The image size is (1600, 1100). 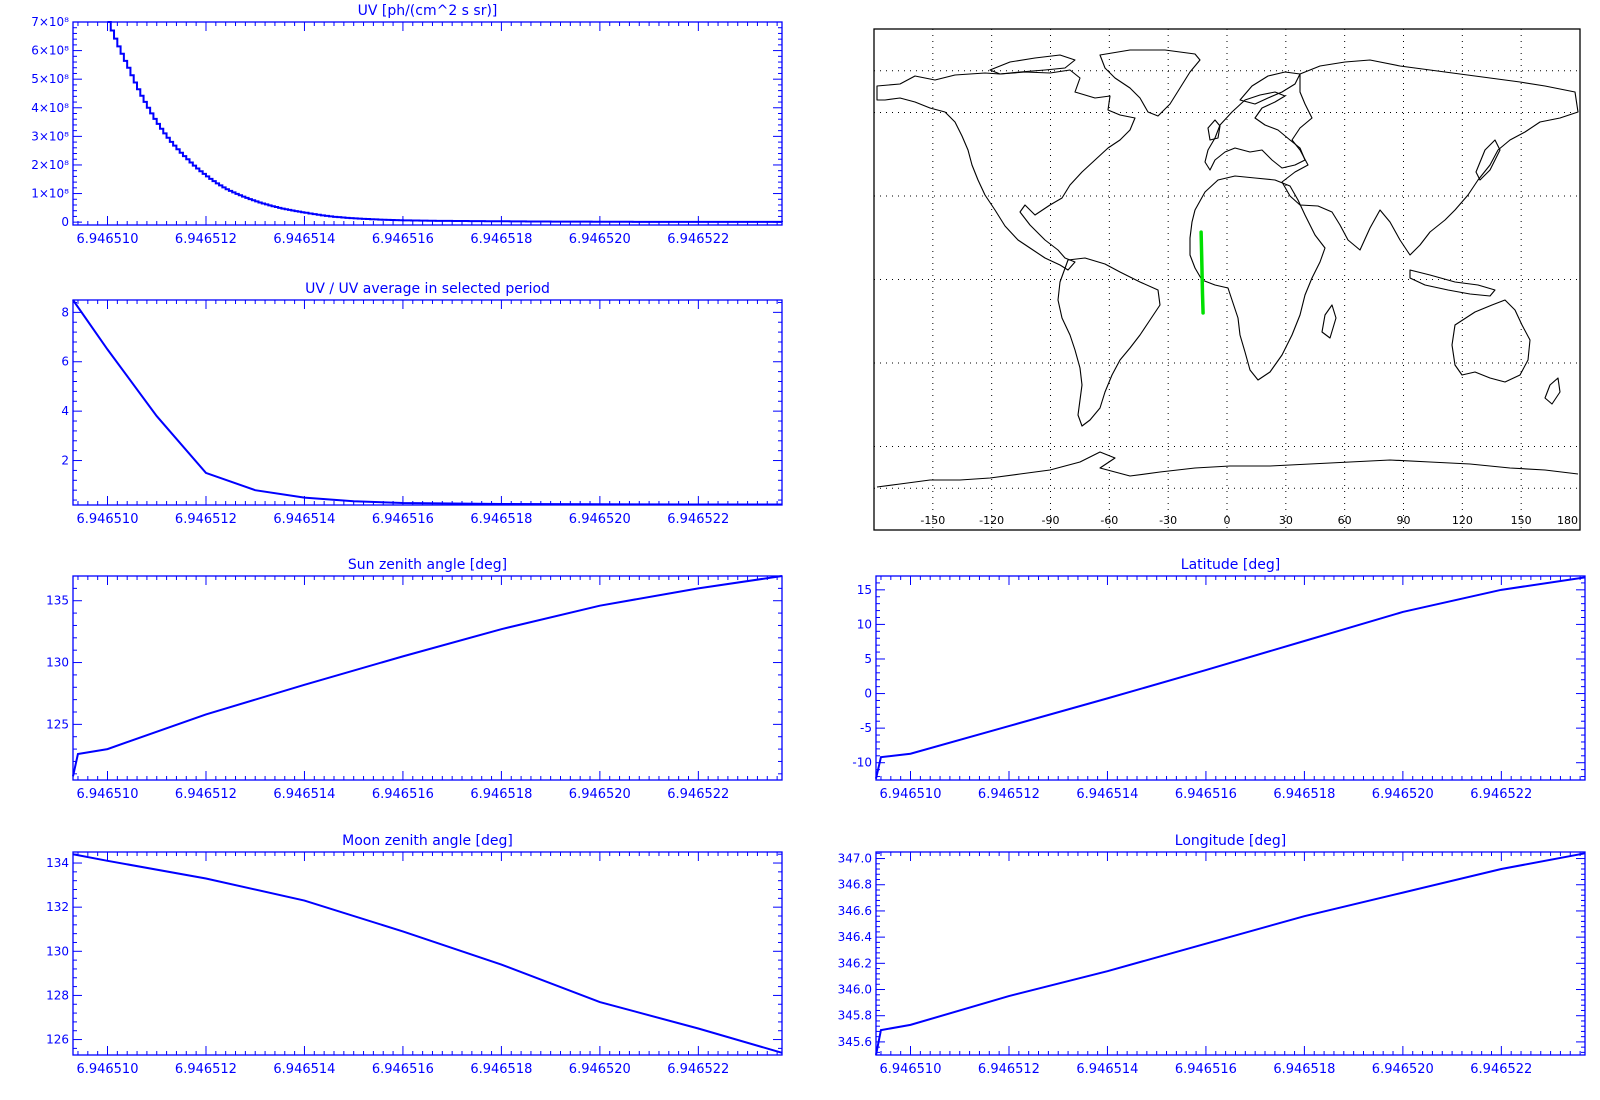 I want to click on coast-indonesia, so click(x=1452, y=283).